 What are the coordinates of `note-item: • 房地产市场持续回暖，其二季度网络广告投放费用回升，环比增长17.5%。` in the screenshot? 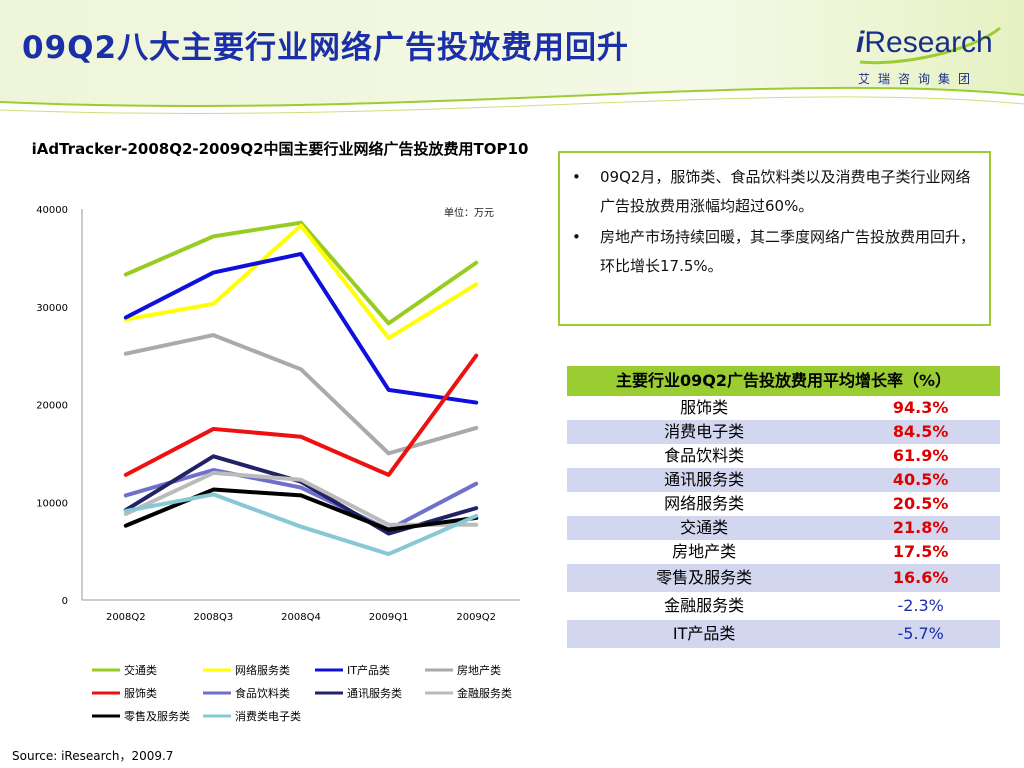 It's located at (774, 252).